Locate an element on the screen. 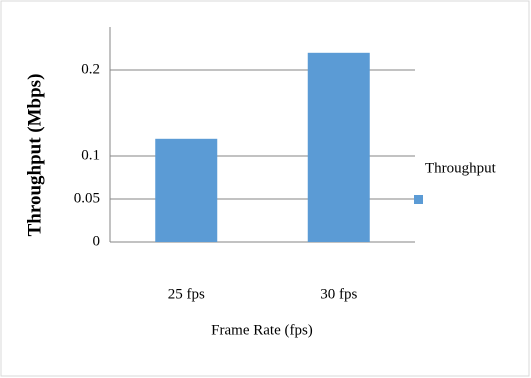 Image resolution: width=531 pixels, height=378 pixels. legend-marker is located at coordinates (418, 199).